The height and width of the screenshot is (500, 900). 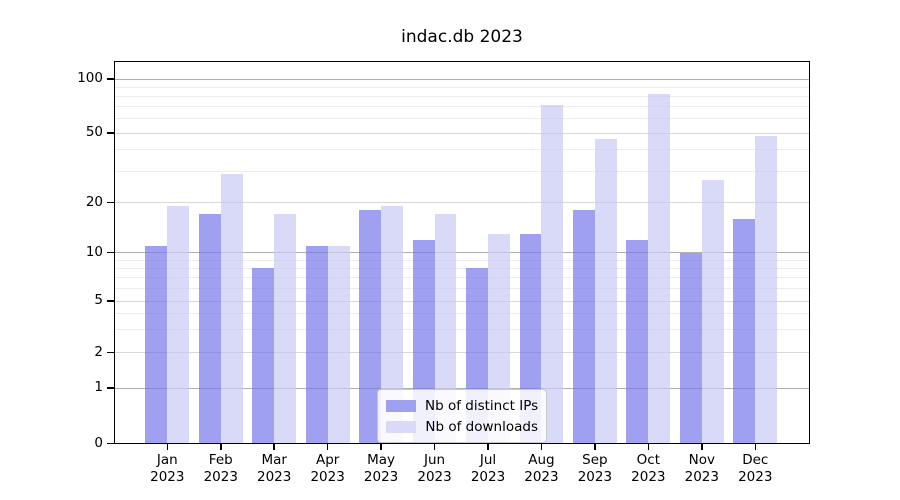 I want to click on x-tick-dec, so click(x=755, y=446).